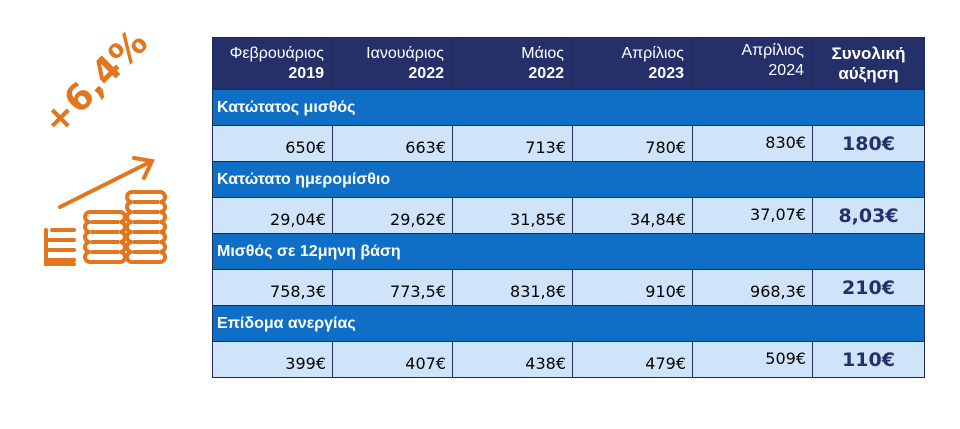 This screenshot has width=960, height=429. I want to click on group-row: Κατώτατος μισθός, so click(568, 107).